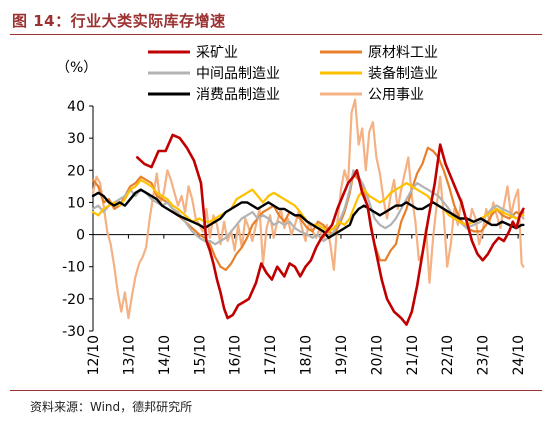 The height and width of the screenshot is (428, 552). I want to click on footer-rule, so click(276, 390).